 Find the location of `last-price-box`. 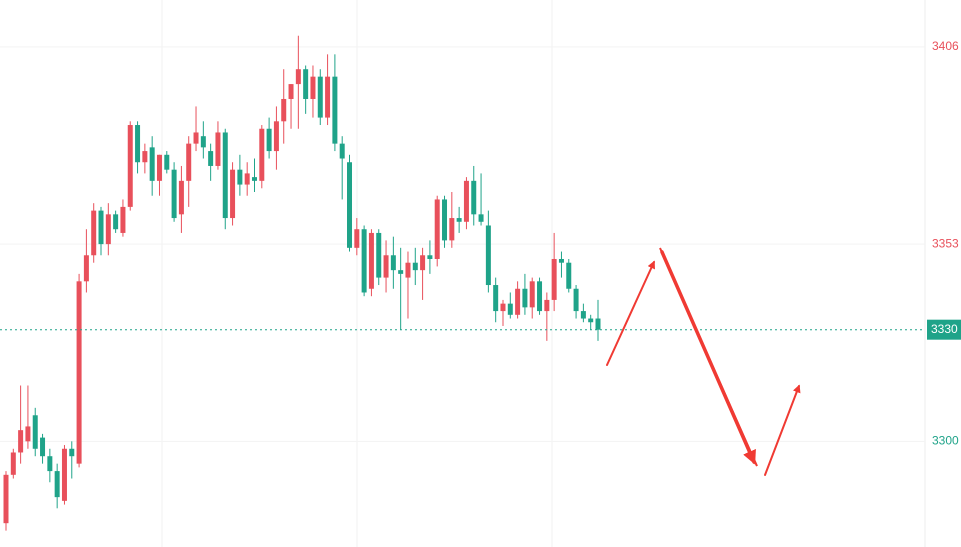

last-price-box is located at coordinates (944, 329).